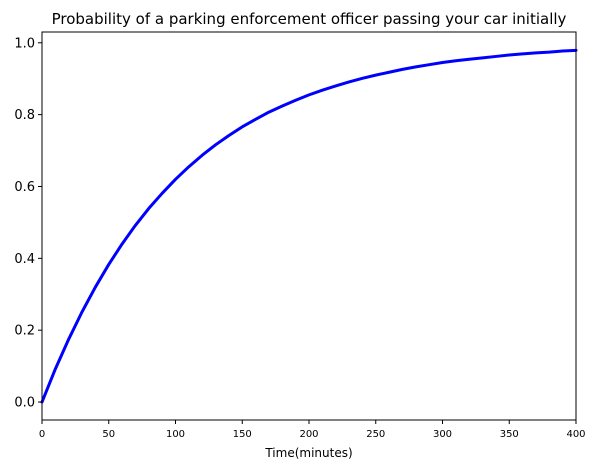 This screenshot has height=469, width=604. What do you see at coordinates (575, 434) in the screenshot?
I see `x-tick-label: 400` at bounding box center [575, 434].